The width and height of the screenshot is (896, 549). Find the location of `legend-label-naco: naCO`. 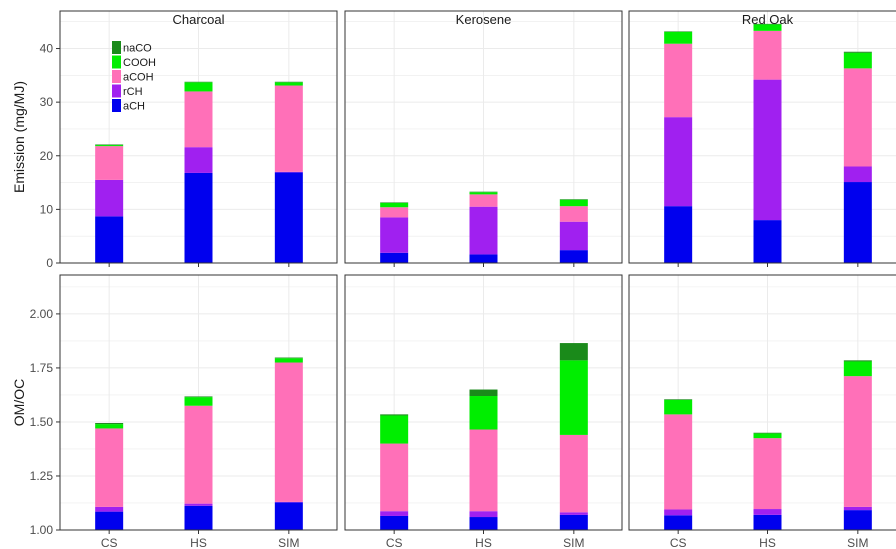

legend-label-naco: naCO is located at coordinates (137, 49).